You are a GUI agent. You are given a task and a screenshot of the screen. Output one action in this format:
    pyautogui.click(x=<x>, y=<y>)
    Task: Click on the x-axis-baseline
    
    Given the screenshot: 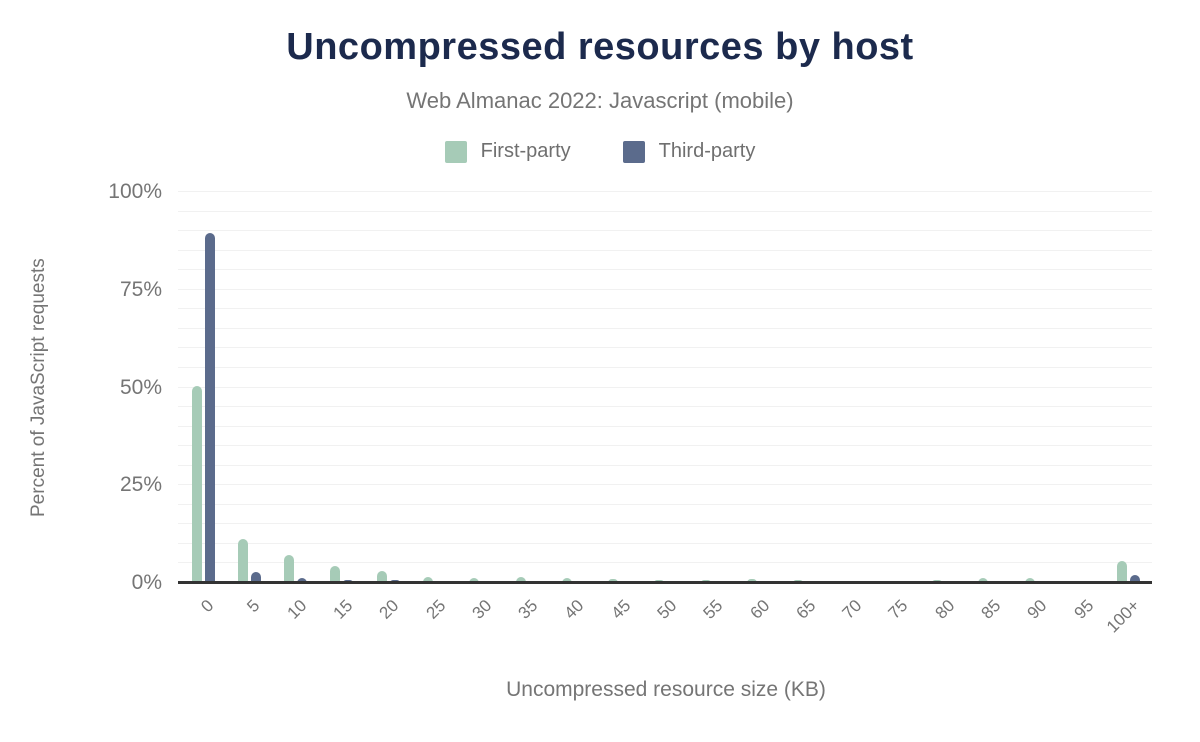 What is the action you would take?
    pyautogui.click(x=665, y=582)
    